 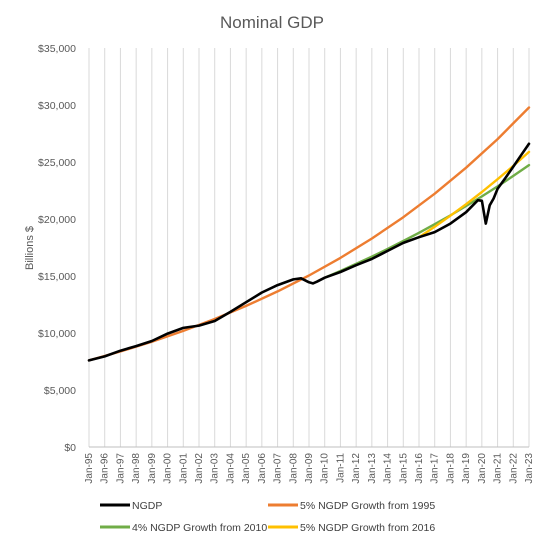 I want to click on x-tick-label: Jan-97, so click(x=120, y=468).